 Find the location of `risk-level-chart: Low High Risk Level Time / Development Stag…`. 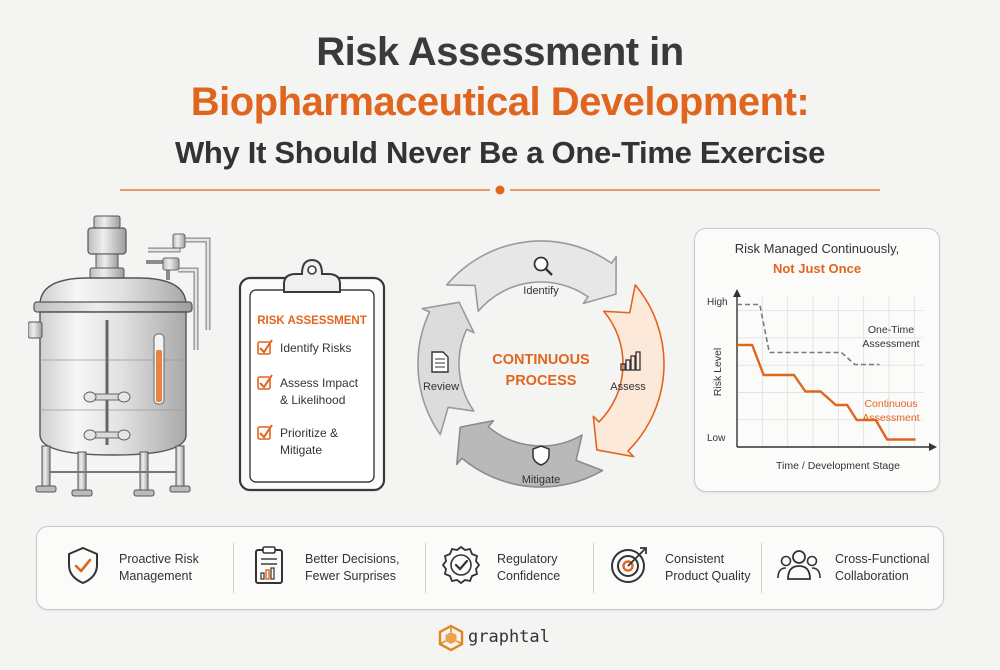

risk-level-chart: Low High Risk Level Time / Development Stag… is located at coordinates (822, 380).